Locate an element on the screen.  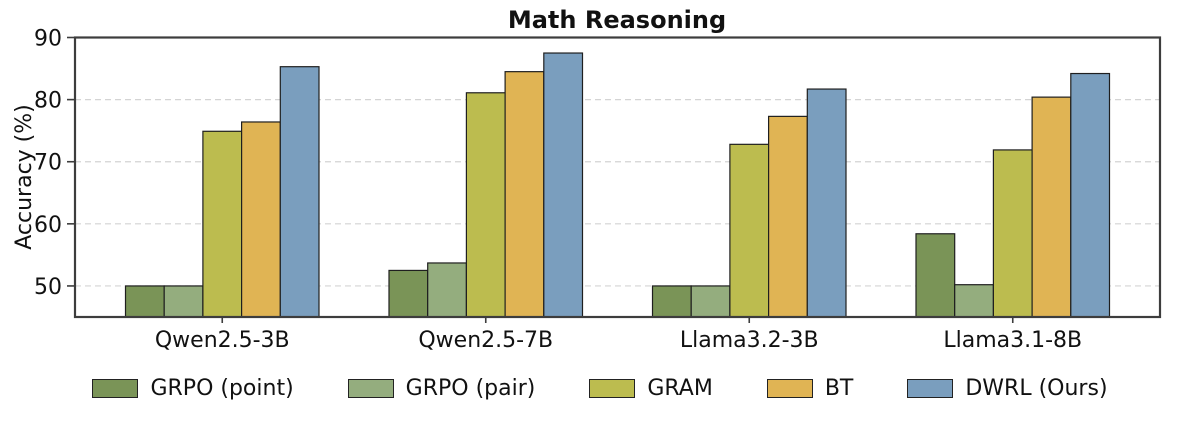
legend-label-grpo-pair: GRPO (pair) is located at coordinates (470, 388).